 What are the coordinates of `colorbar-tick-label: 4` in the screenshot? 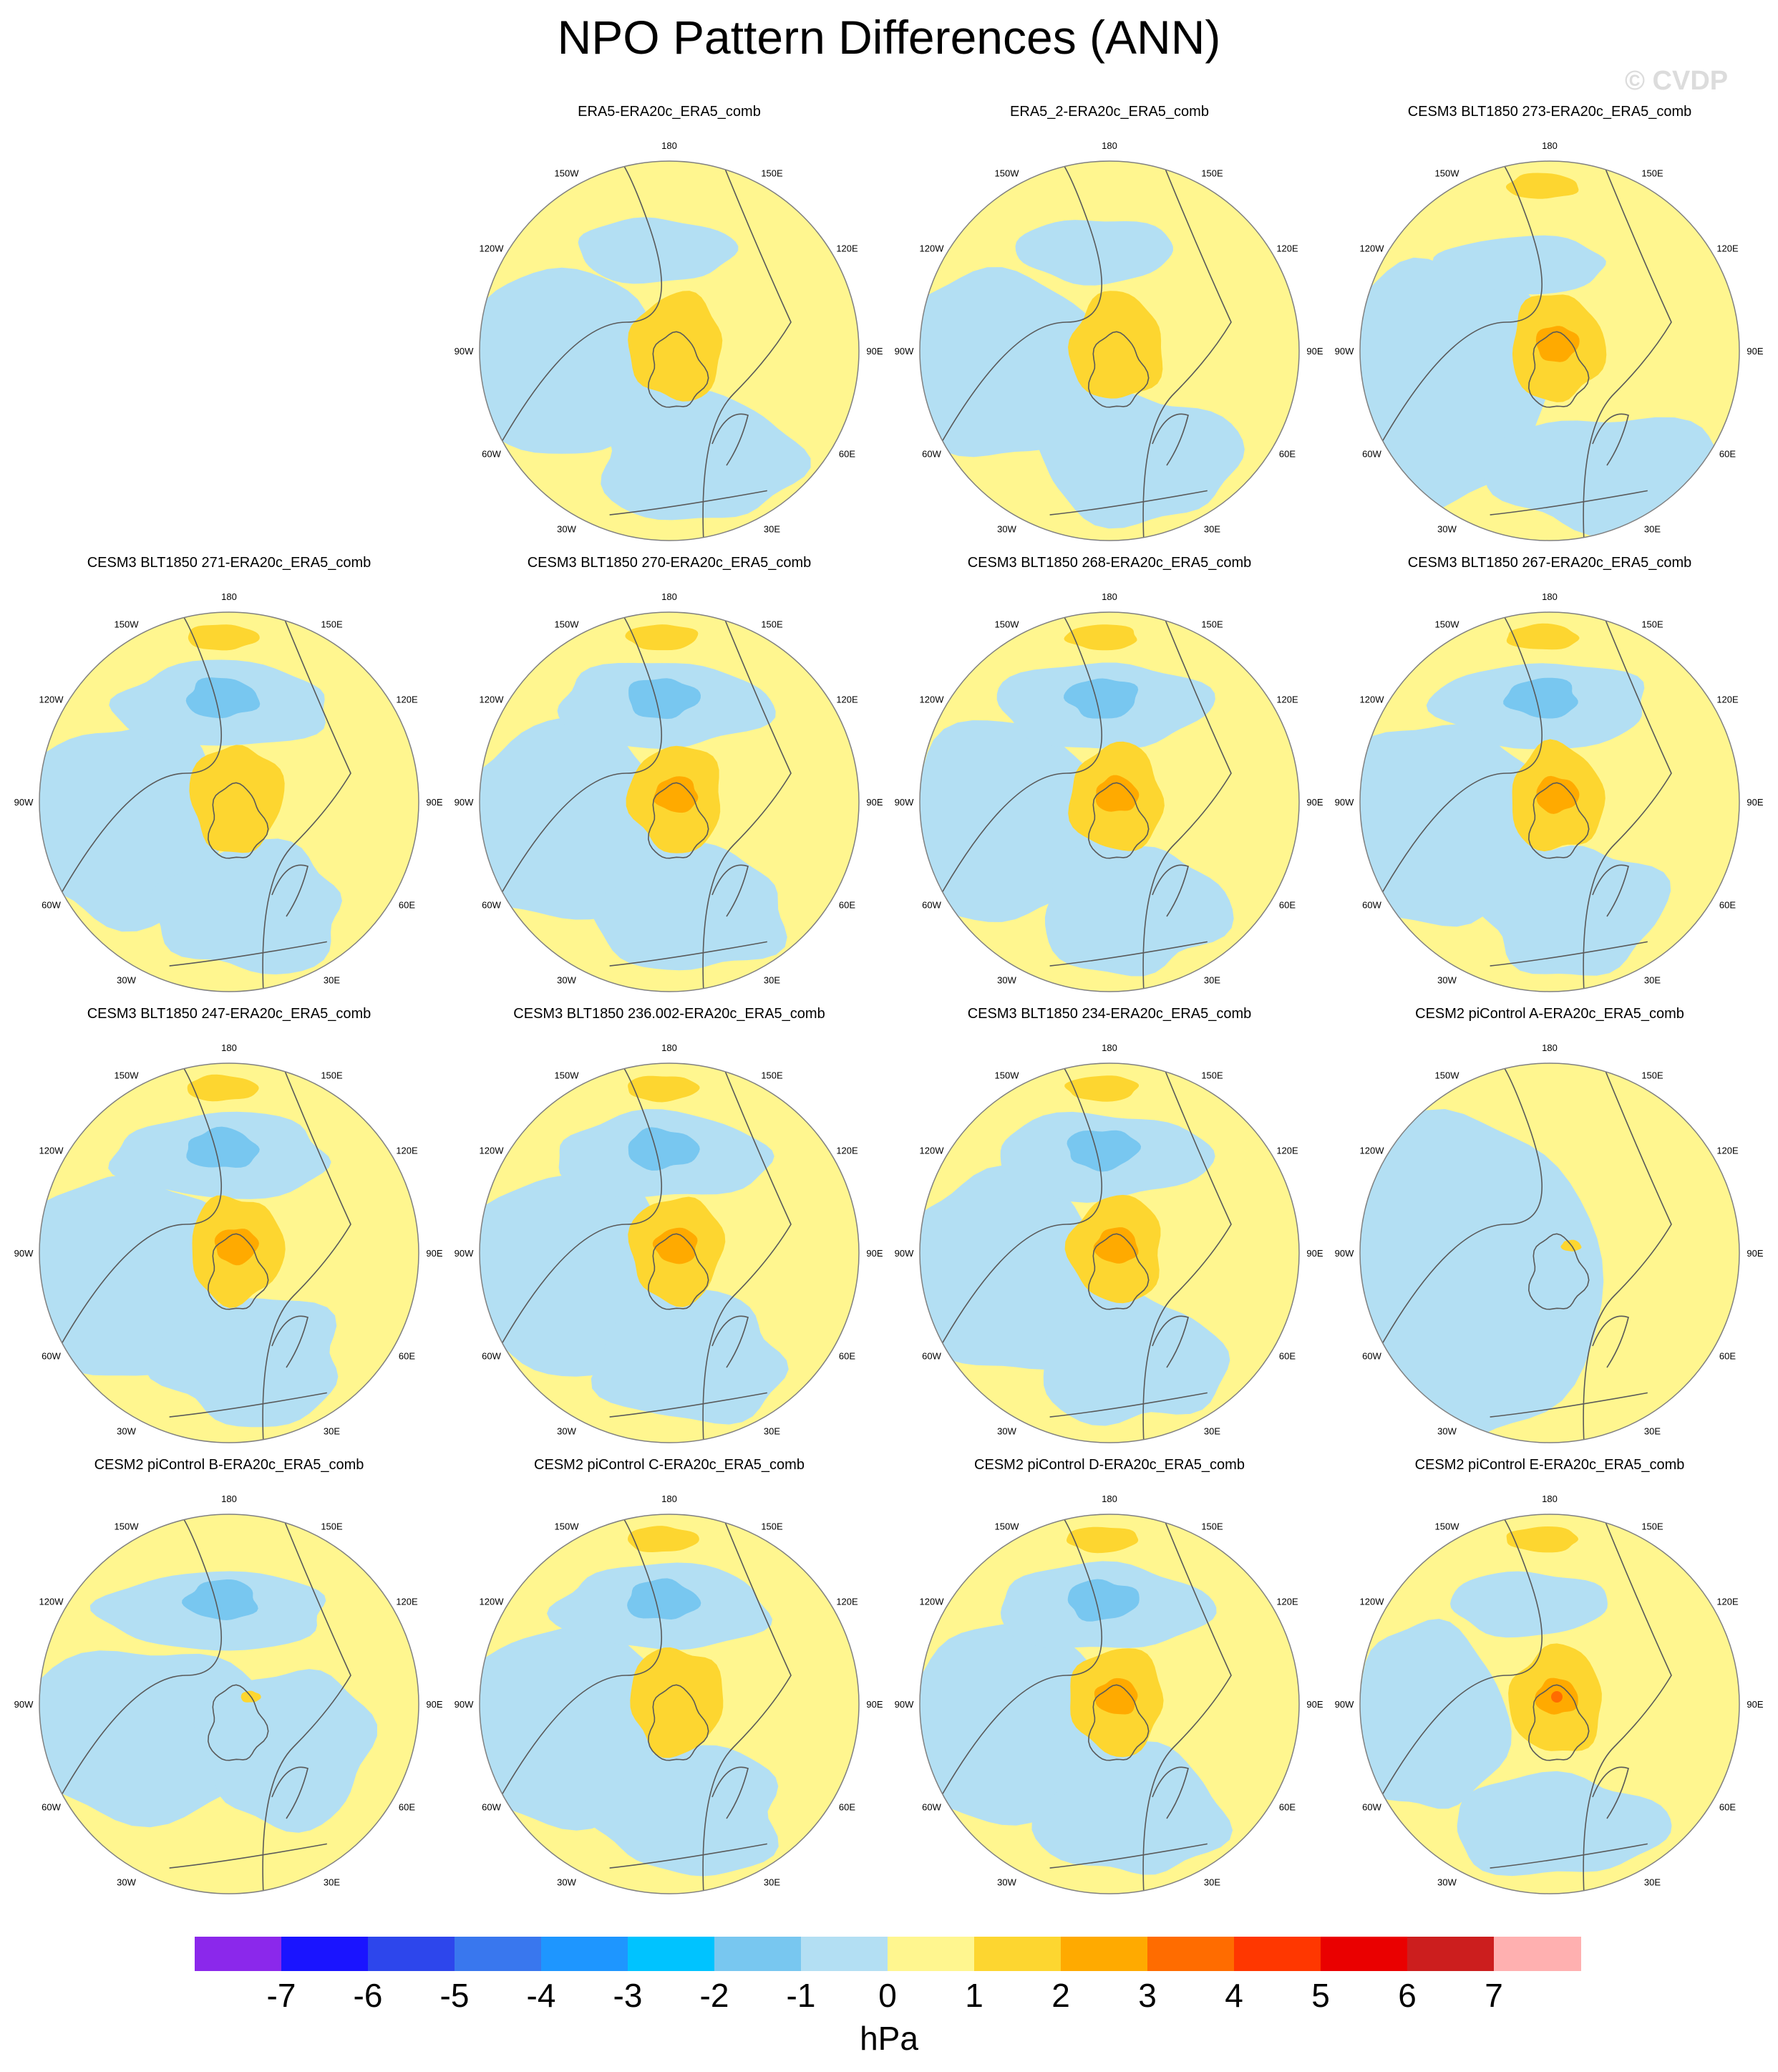 It's located at (1234, 1996).